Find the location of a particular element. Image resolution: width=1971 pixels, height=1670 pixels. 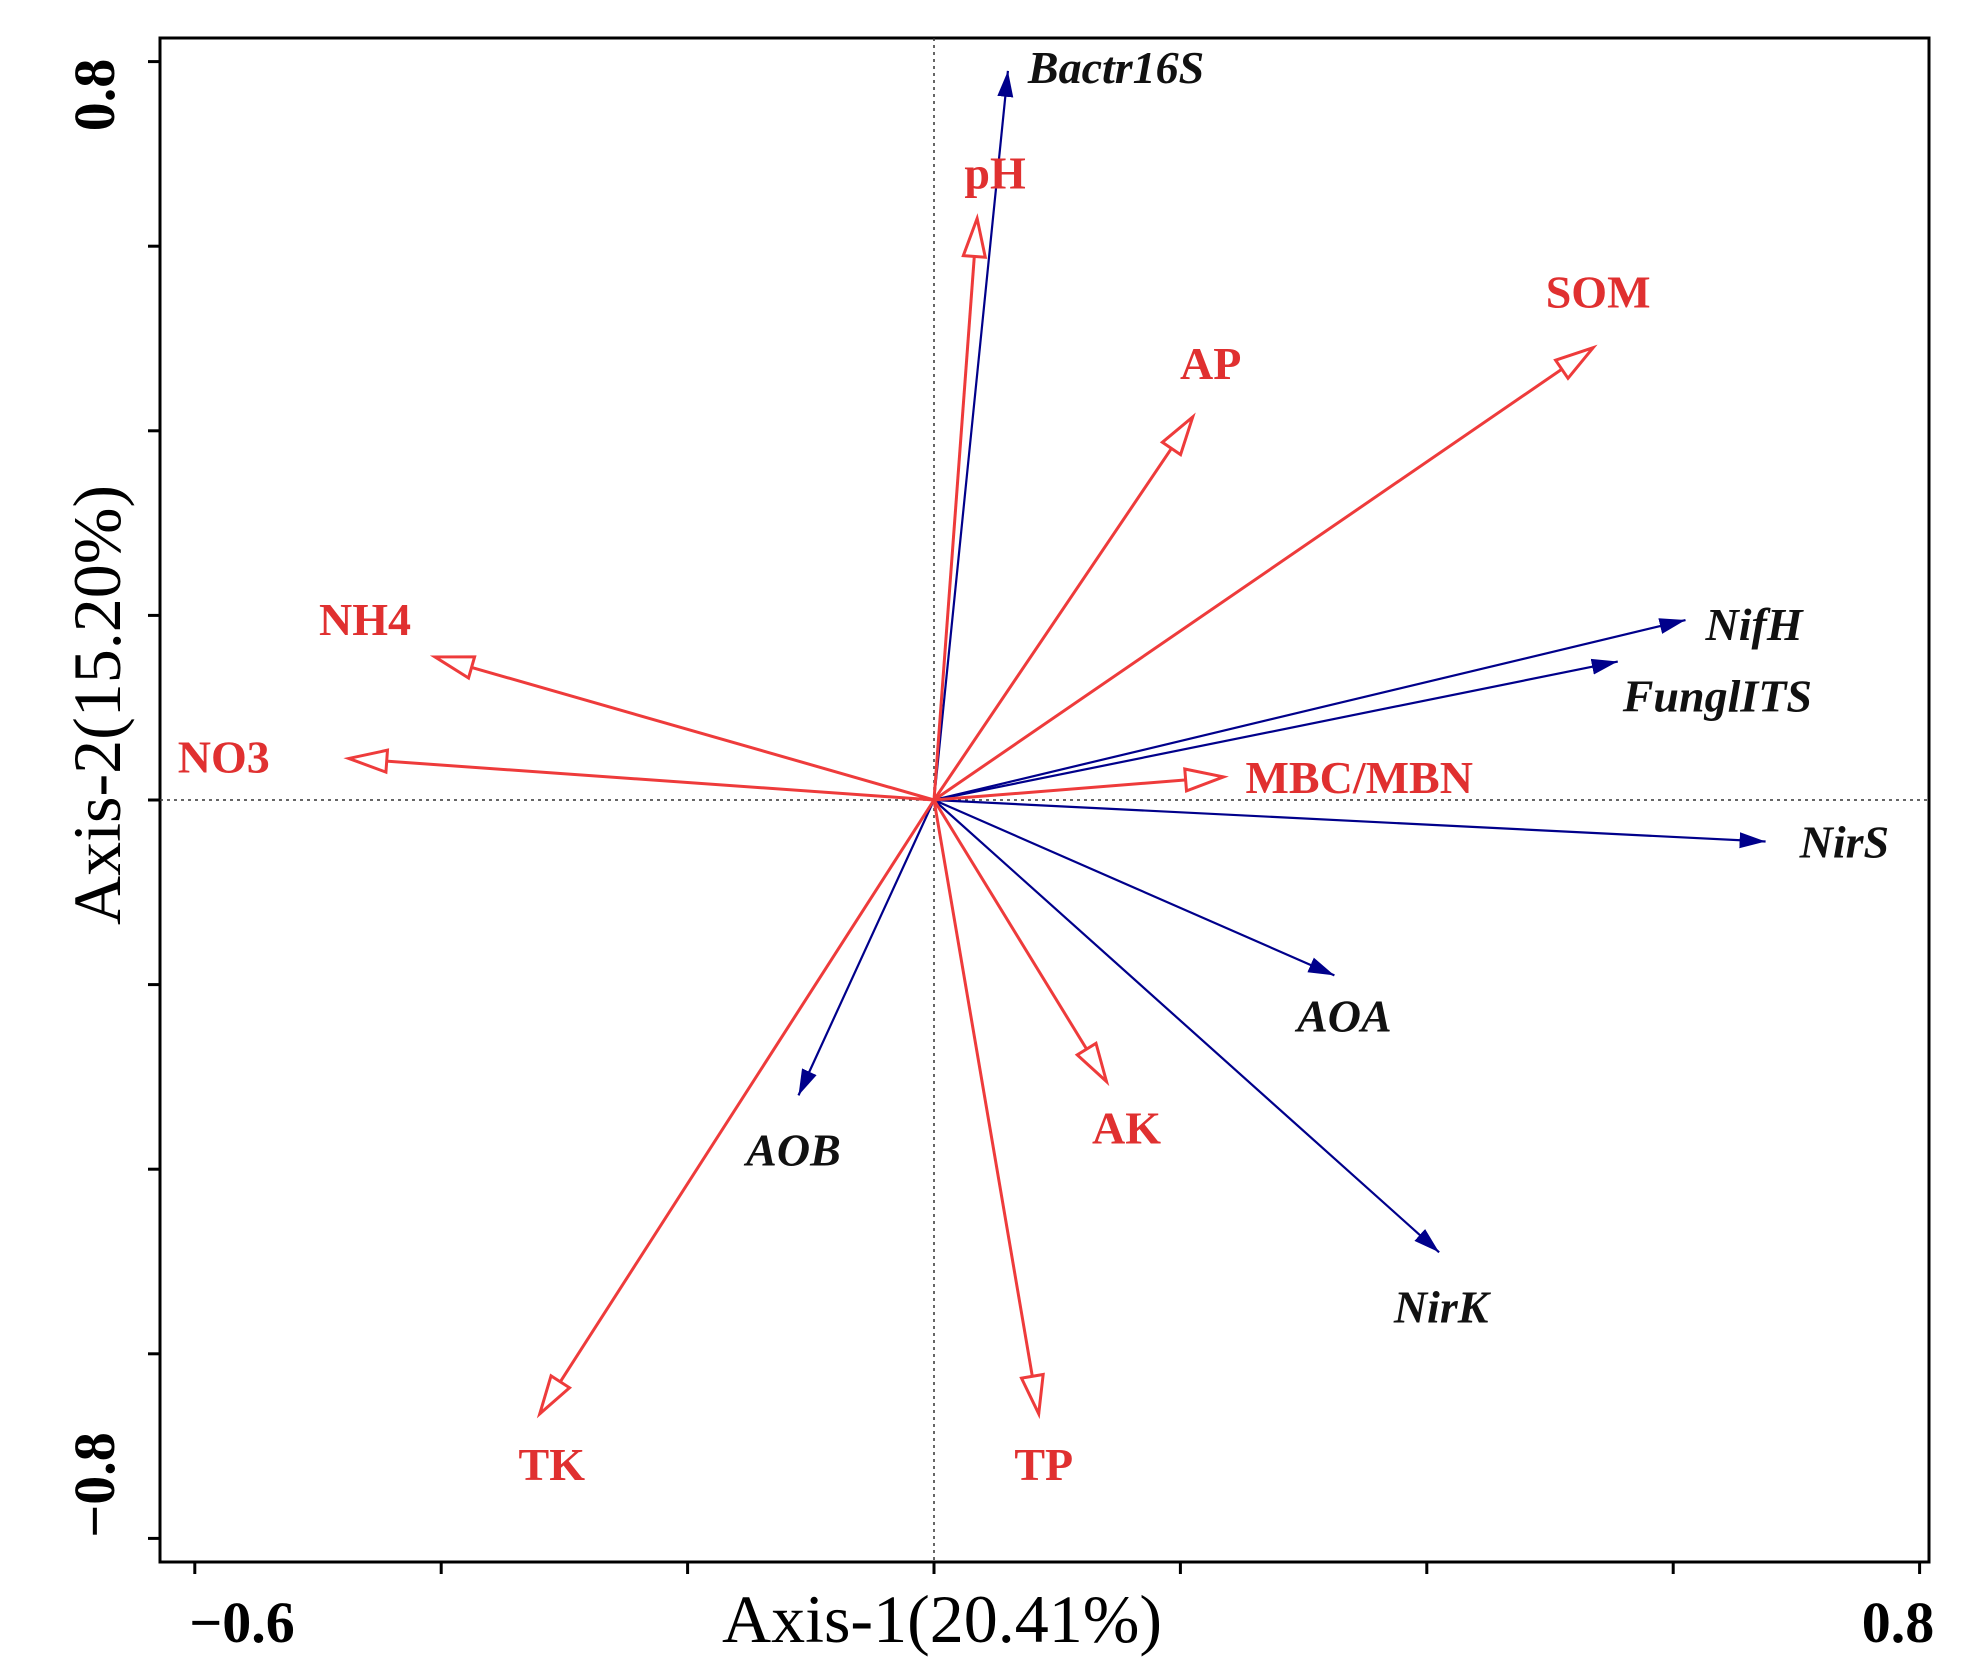

env-vector-tp is located at coordinates (988, 1109).